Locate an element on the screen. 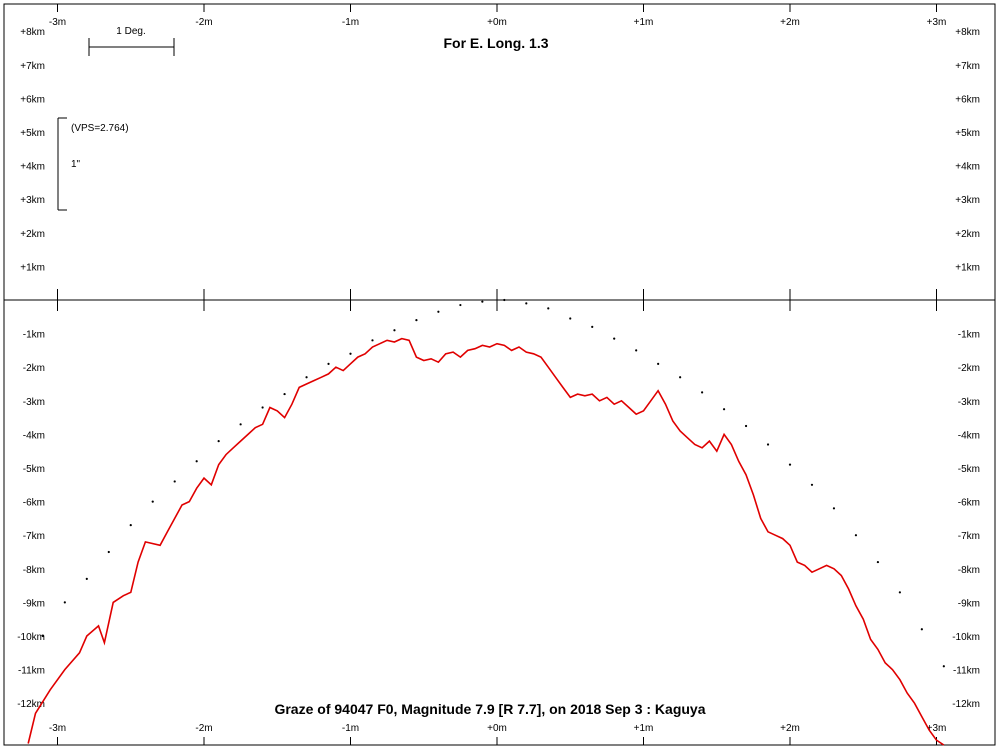 Image resolution: width=1000 pixels, height=750 pixels. arcsec-label: 1" is located at coordinates (76, 164).